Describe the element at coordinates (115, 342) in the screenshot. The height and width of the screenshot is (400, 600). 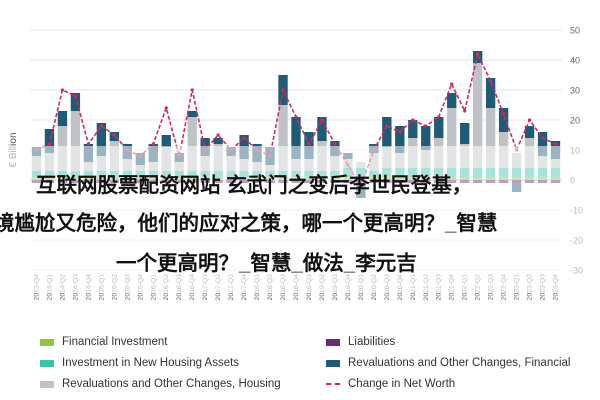
I see `legend-label: Financial Investment` at that location.